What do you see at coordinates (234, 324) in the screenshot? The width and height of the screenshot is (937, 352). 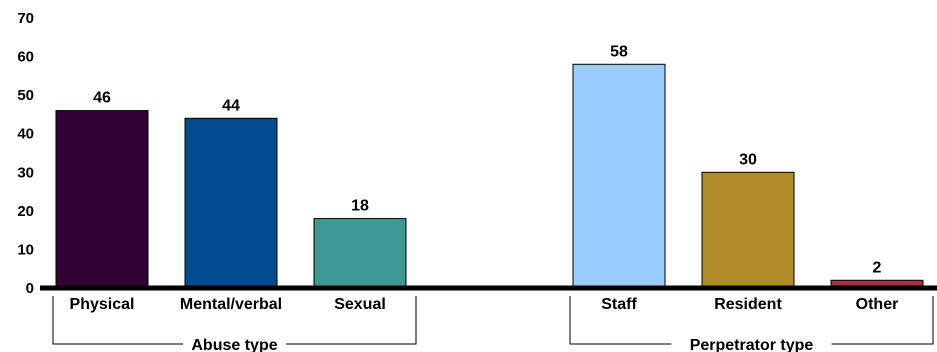 I see `group-bracket-abuse-type: Abuse type` at bounding box center [234, 324].